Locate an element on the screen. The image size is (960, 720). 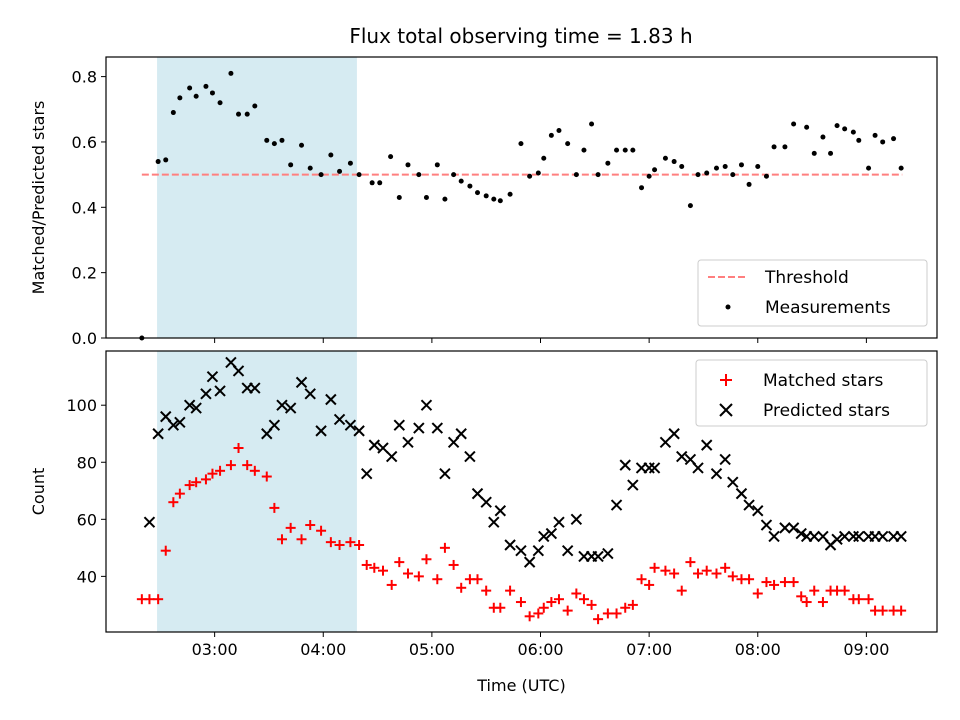
chart-title: Flux total observing time = 1.83 h is located at coordinates (520, 36).